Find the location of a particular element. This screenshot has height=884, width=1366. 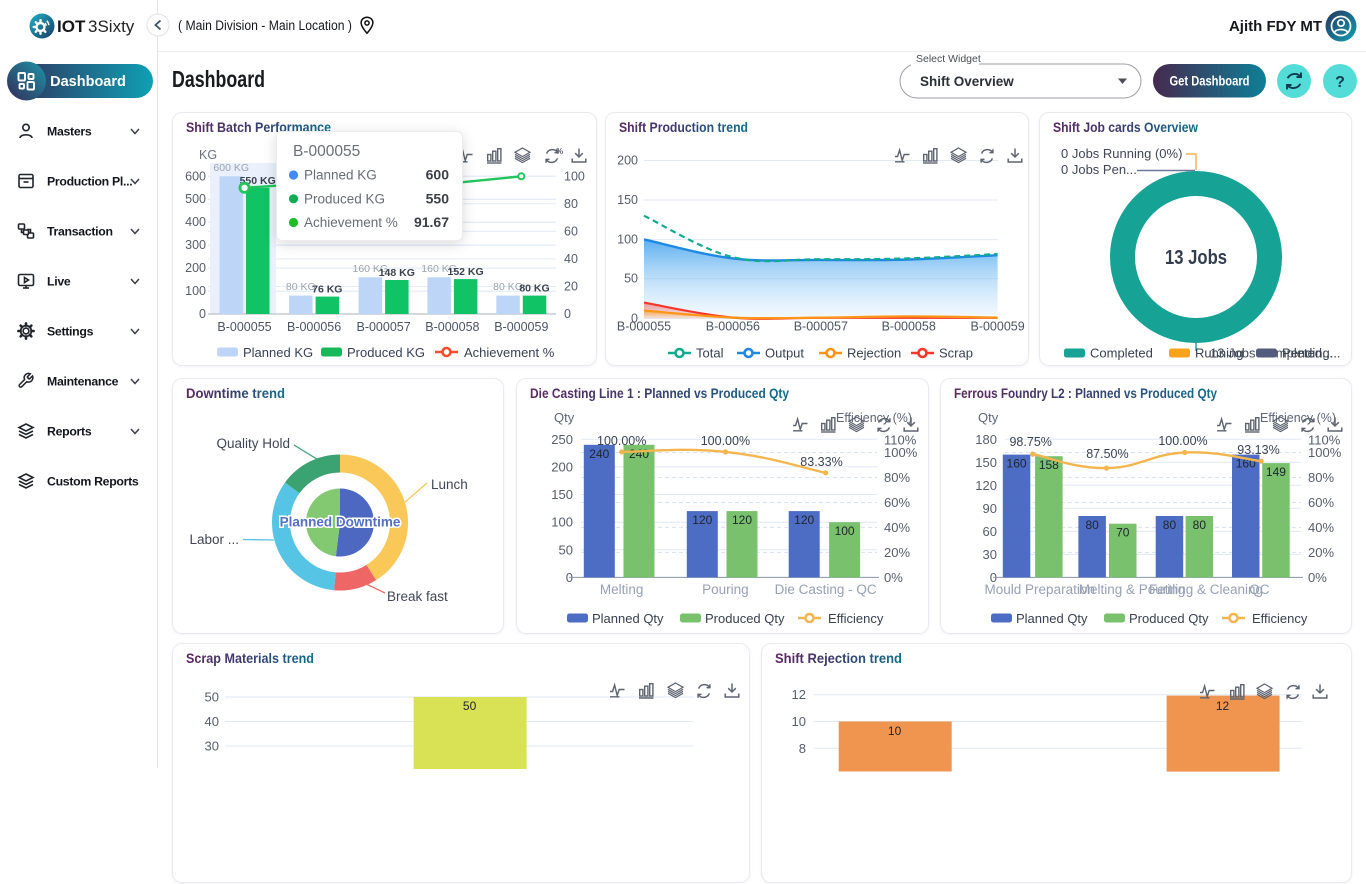

svg-text: 70 is located at coordinates (1123, 533).